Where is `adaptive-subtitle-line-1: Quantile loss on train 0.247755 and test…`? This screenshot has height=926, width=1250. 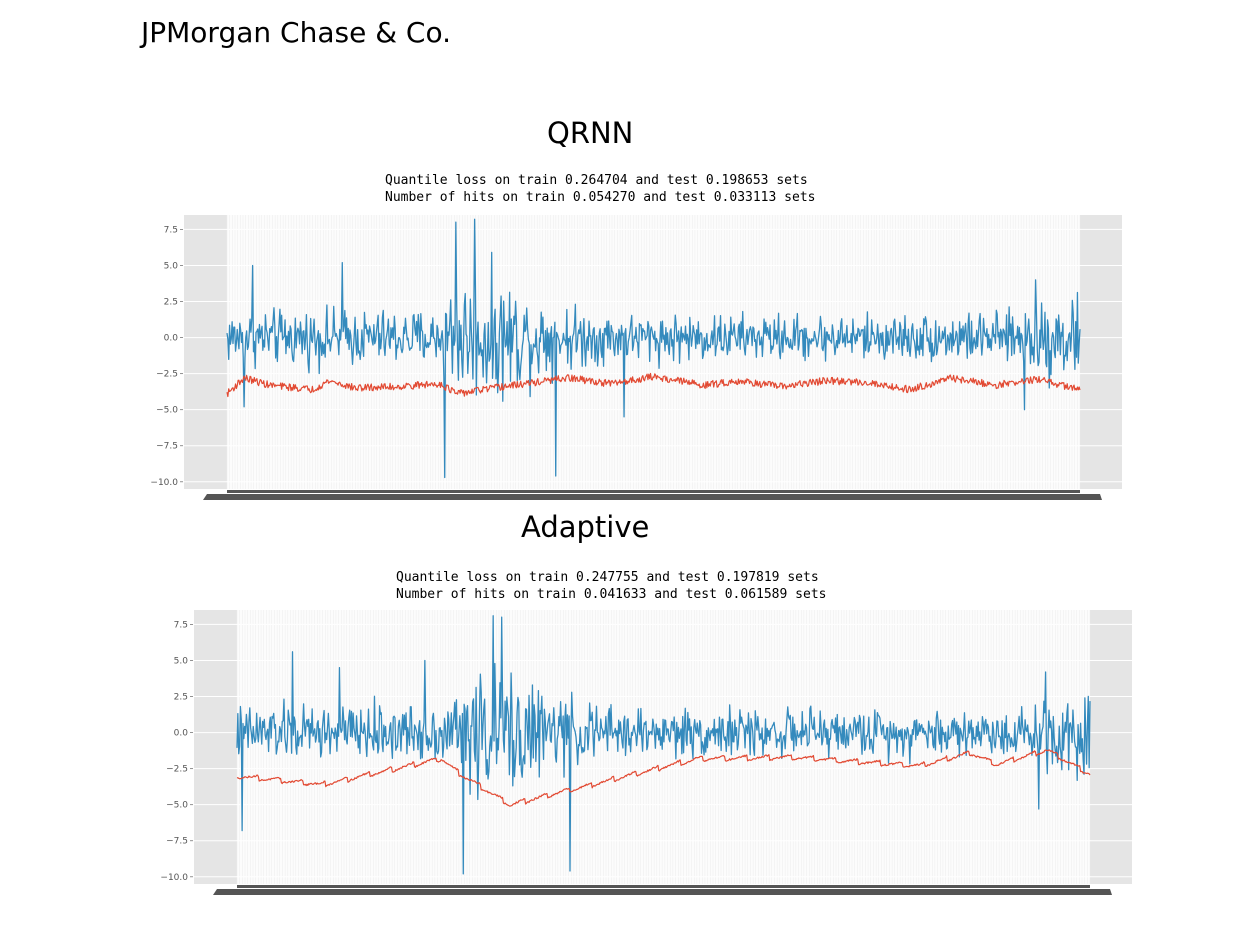 adaptive-subtitle-line-1: Quantile loss on train 0.247755 and test… is located at coordinates (607, 577).